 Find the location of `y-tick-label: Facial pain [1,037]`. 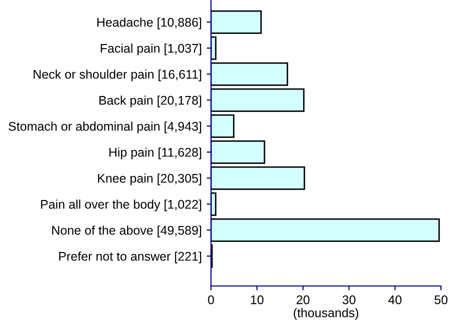

y-tick-label: Facial pain [1,037] is located at coordinates (151, 50).